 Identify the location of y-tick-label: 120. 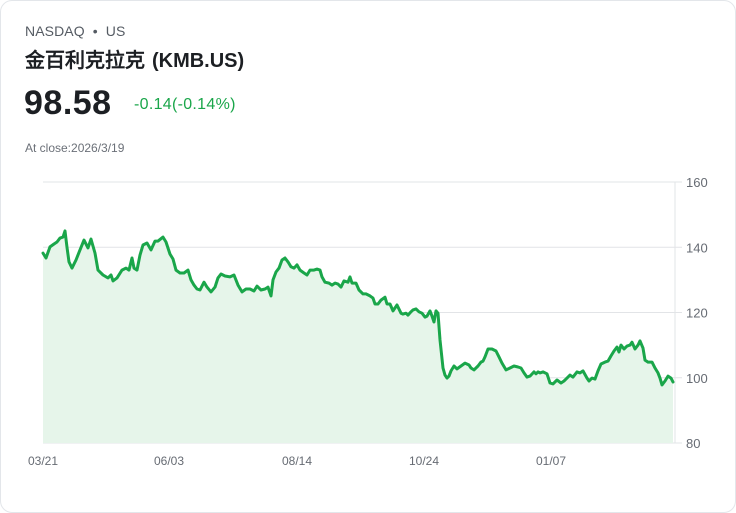
(697, 313).